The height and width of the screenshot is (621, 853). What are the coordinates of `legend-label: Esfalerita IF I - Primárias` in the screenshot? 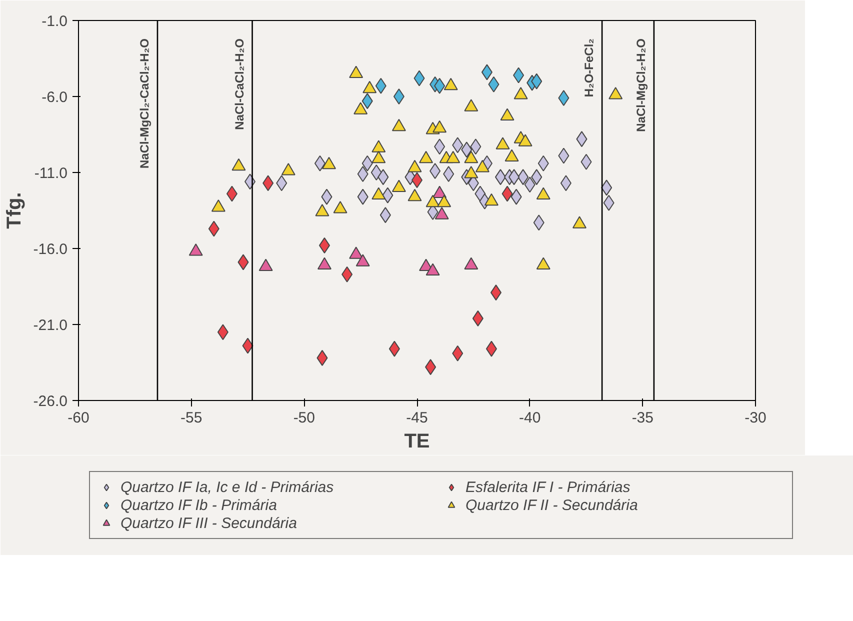 It's located at (549, 487).